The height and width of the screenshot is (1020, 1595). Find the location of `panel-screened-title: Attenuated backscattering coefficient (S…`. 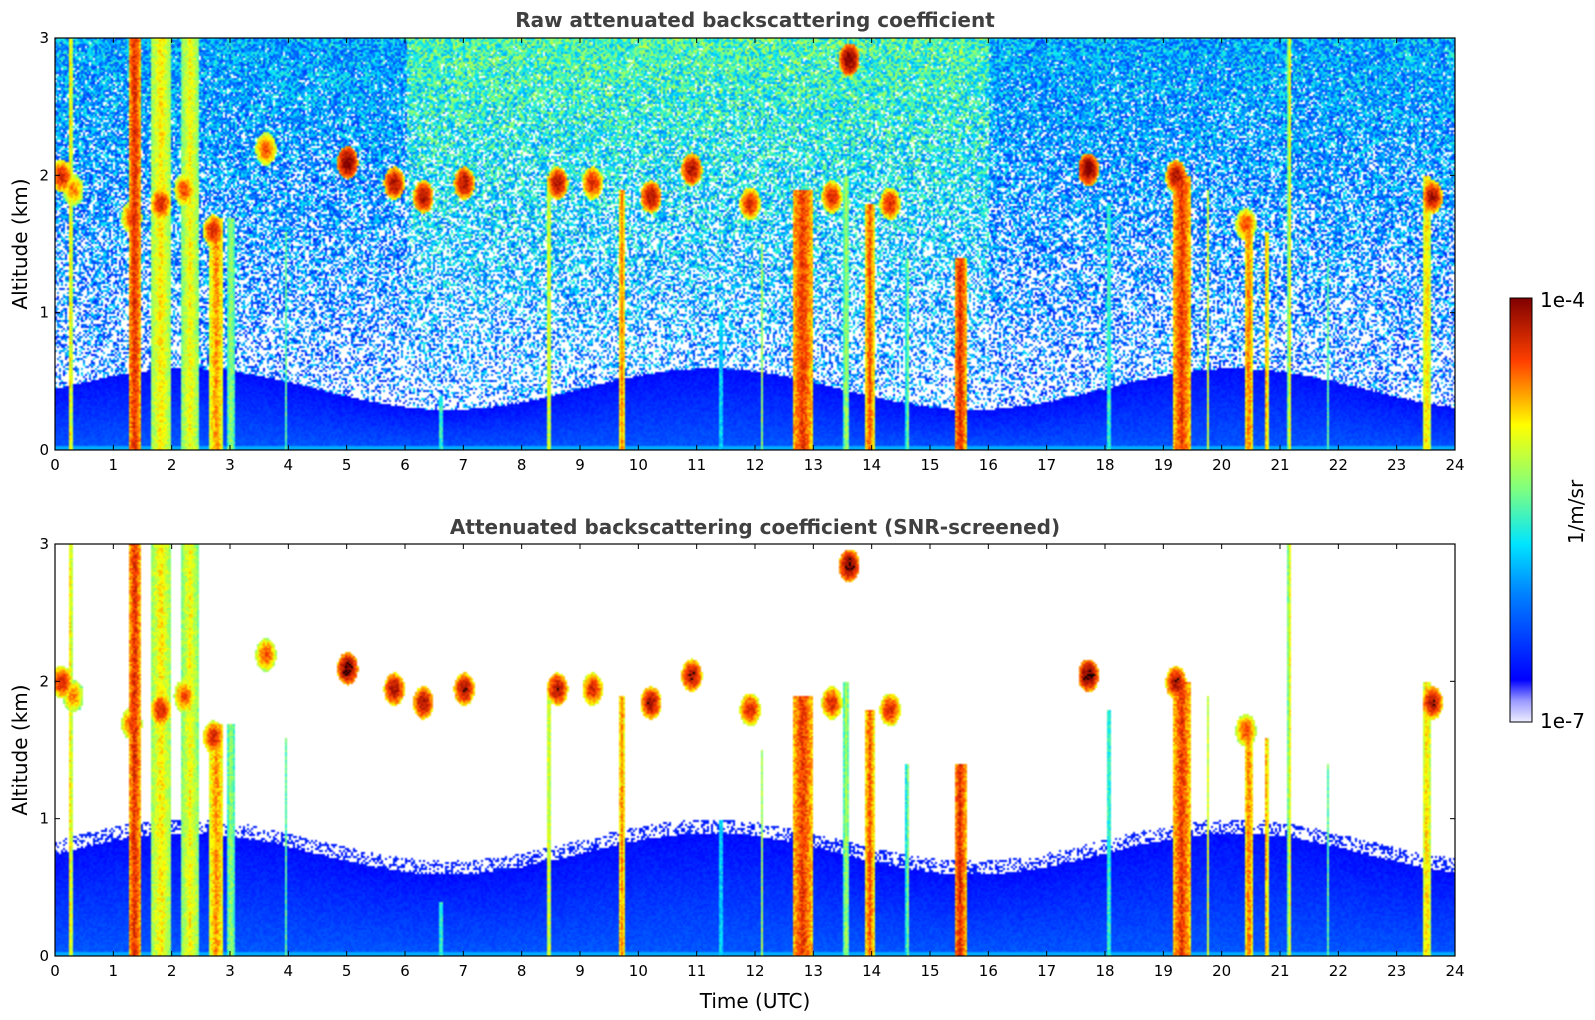

panel-screened-title: Attenuated backscattering coefficient (S… is located at coordinates (755, 527).